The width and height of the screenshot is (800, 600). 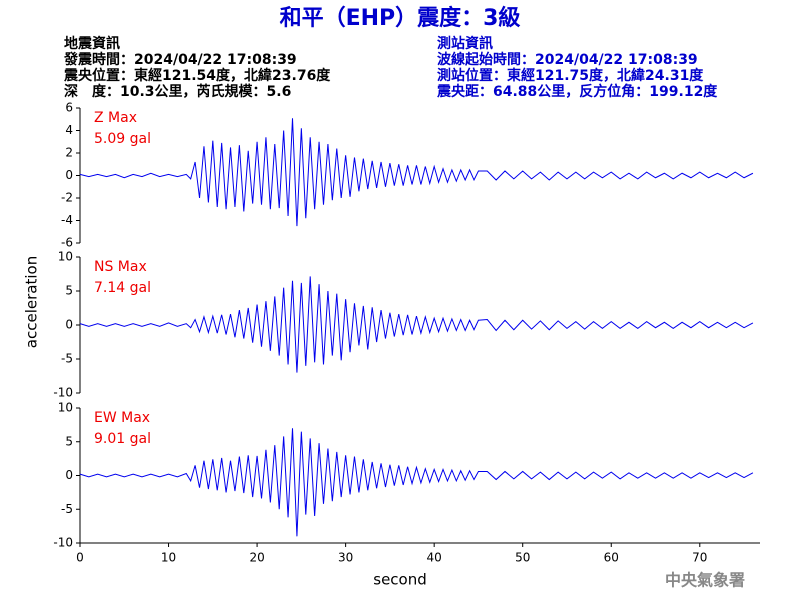 I want to click on y-tick-label: 2, so click(x=69, y=153).